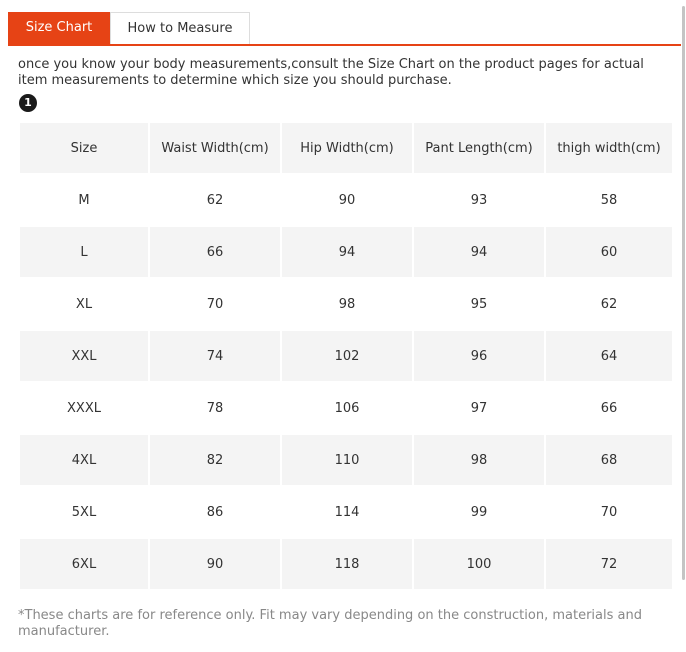  I want to click on cell-waist-width: 62, so click(215, 200).